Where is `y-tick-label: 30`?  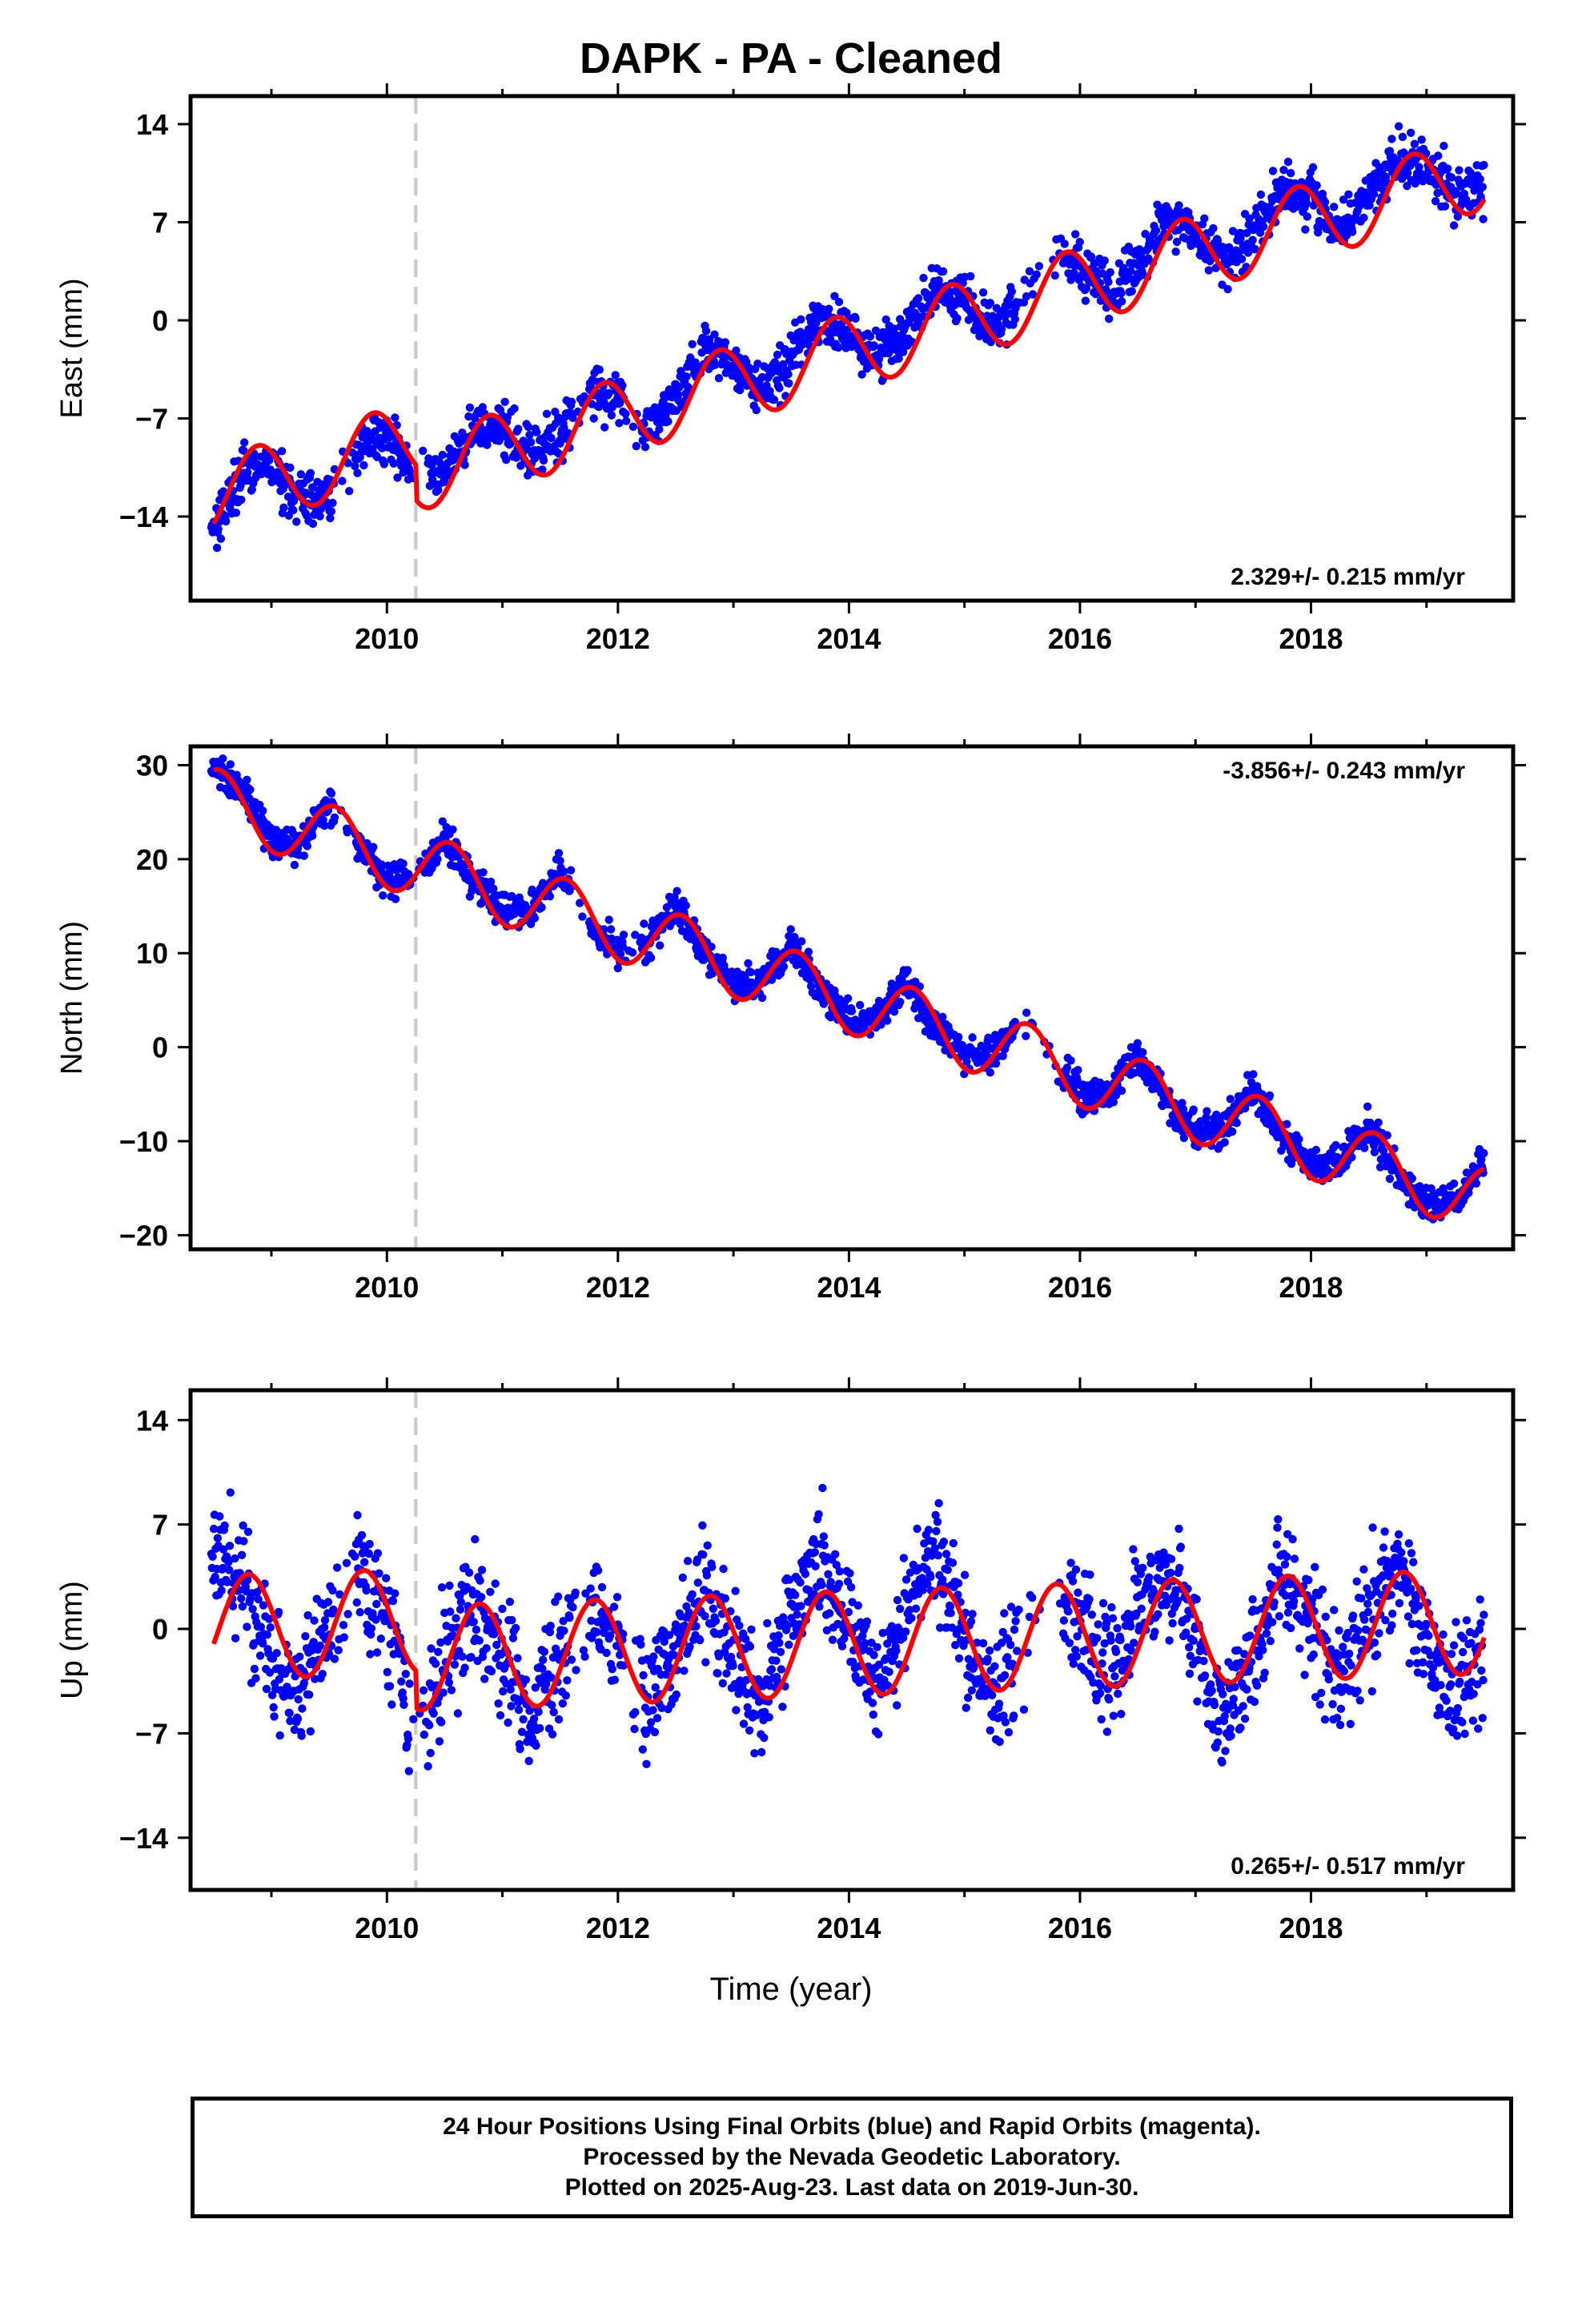 y-tick-label: 30 is located at coordinates (152, 765).